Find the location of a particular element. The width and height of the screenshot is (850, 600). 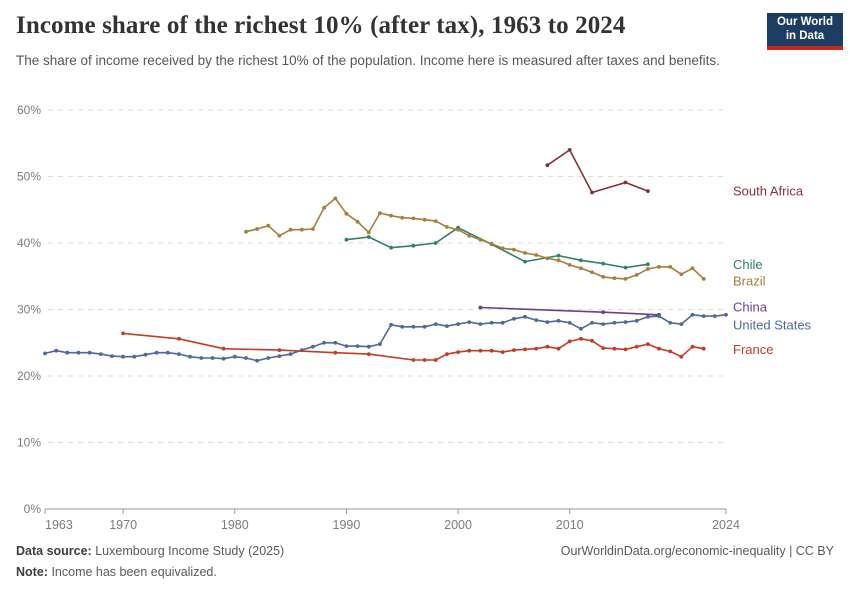

data-point-brazil-2010 is located at coordinates (569, 265).